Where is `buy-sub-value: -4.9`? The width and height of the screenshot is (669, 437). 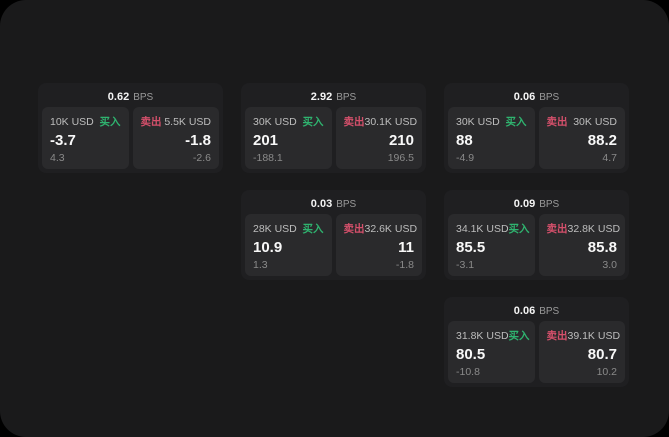 buy-sub-value: -4.9 is located at coordinates (465, 157).